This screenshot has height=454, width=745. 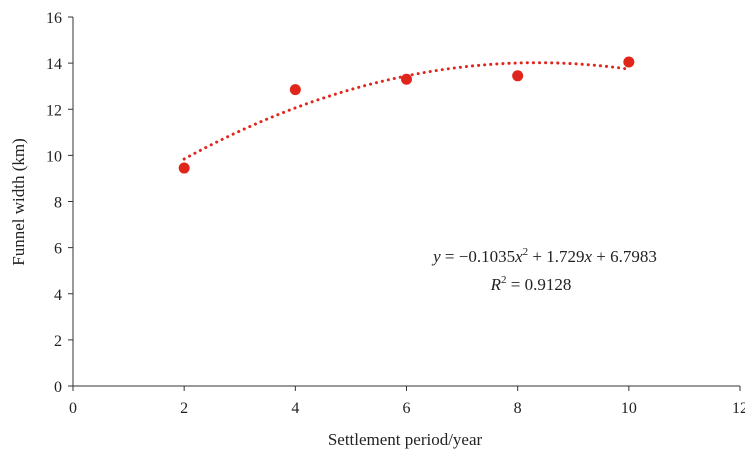 I want to click on r-squared: R2 = 0.9128, so click(x=531, y=284).